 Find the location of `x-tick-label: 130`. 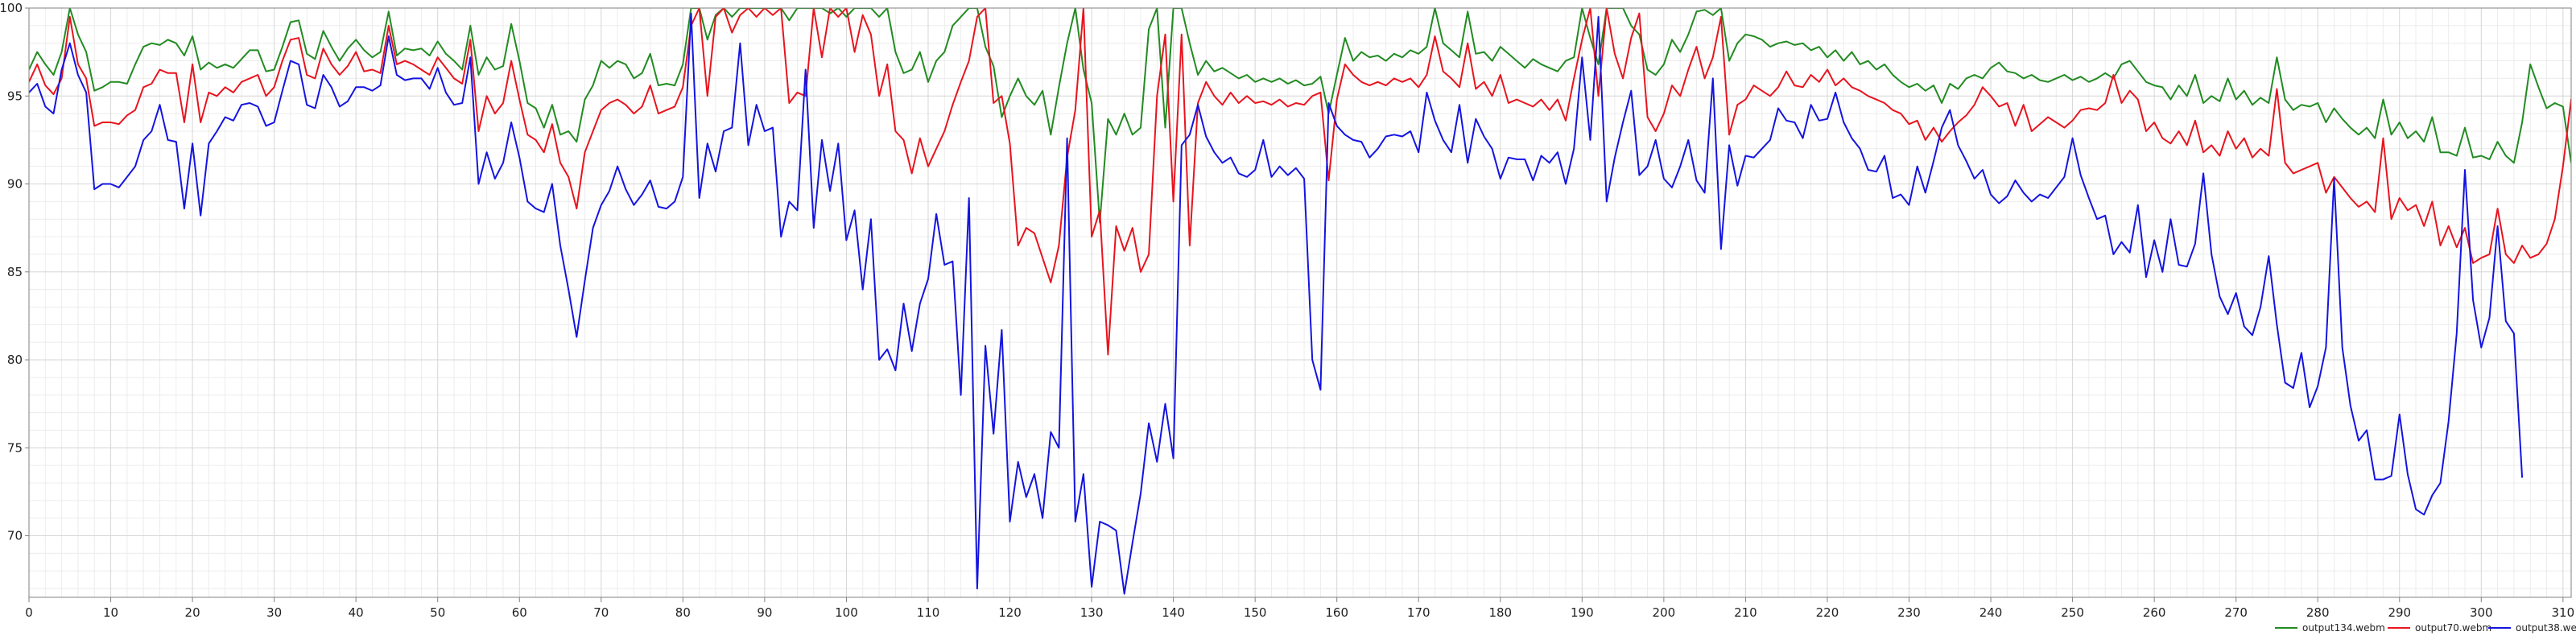

x-tick-label: 130 is located at coordinates (1092, 612).